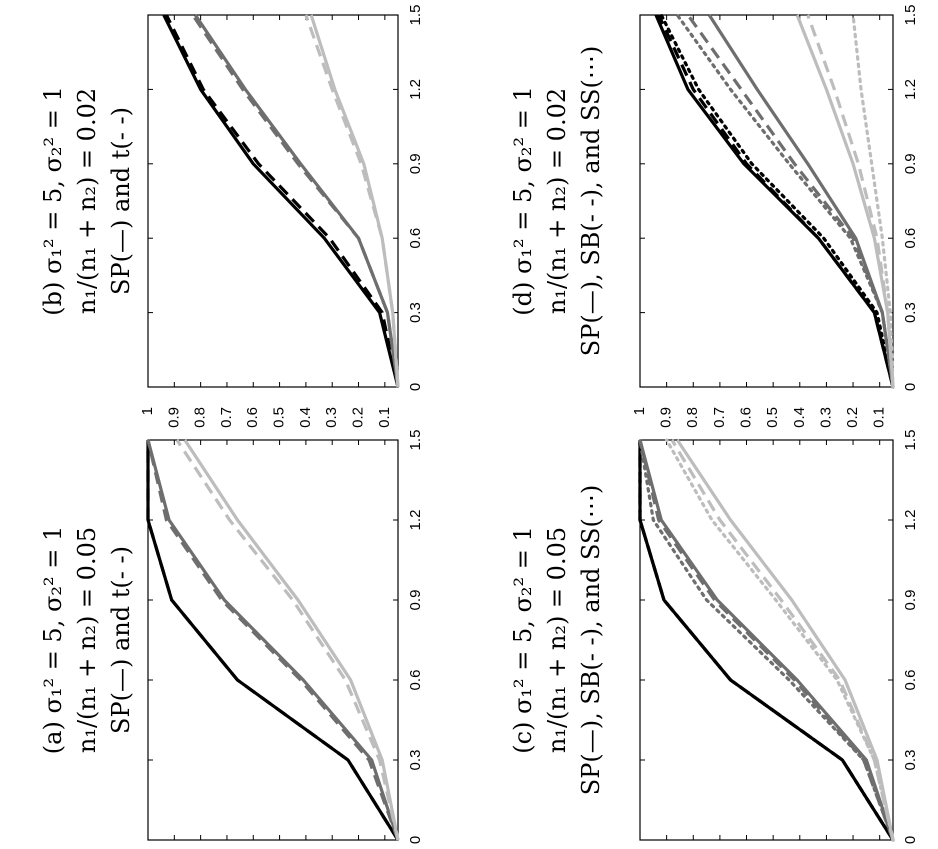 The image size is (938, 849). I want to click on caption-line: (a) σ₁² = 5, σ₂² = 1, so click(53, 640).